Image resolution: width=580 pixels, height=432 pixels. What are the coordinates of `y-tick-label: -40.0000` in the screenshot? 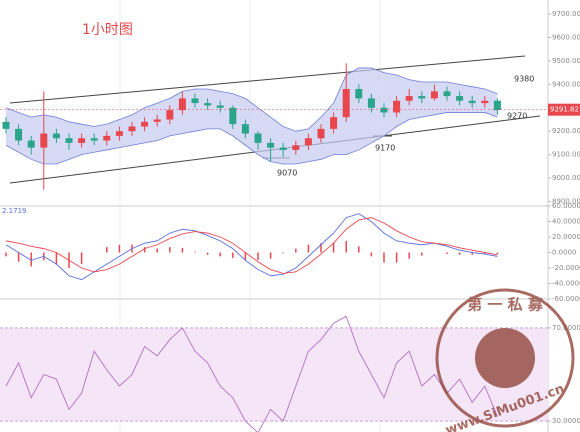 It's located at (566, 284).